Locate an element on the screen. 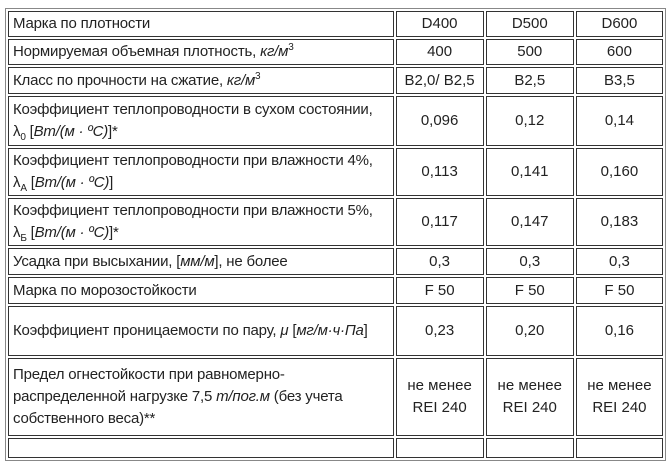 This screenshot has height=465, width=670. label-segment: Марка по плотности is located at coordinates (82, 23).